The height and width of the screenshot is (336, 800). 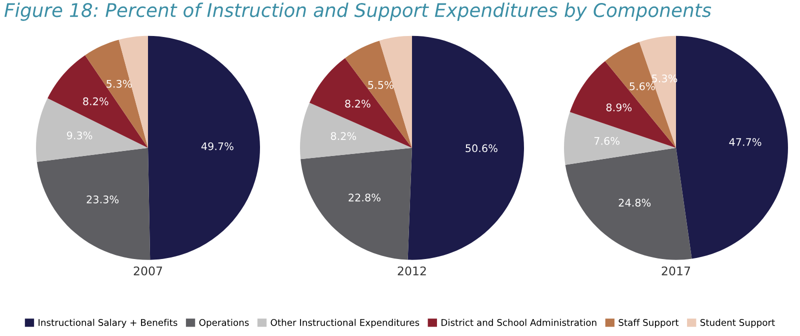 What do you see at coordinates (642, 86) in the screenshot?
I see `data-label: 5.6%` at bounding box center [642, 86].